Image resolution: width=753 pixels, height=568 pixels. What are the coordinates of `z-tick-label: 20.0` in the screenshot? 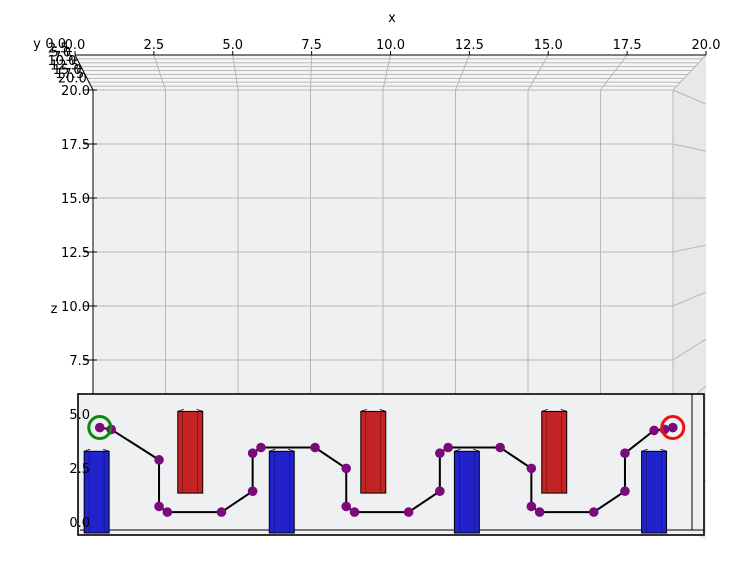 It's located at (75, 91).